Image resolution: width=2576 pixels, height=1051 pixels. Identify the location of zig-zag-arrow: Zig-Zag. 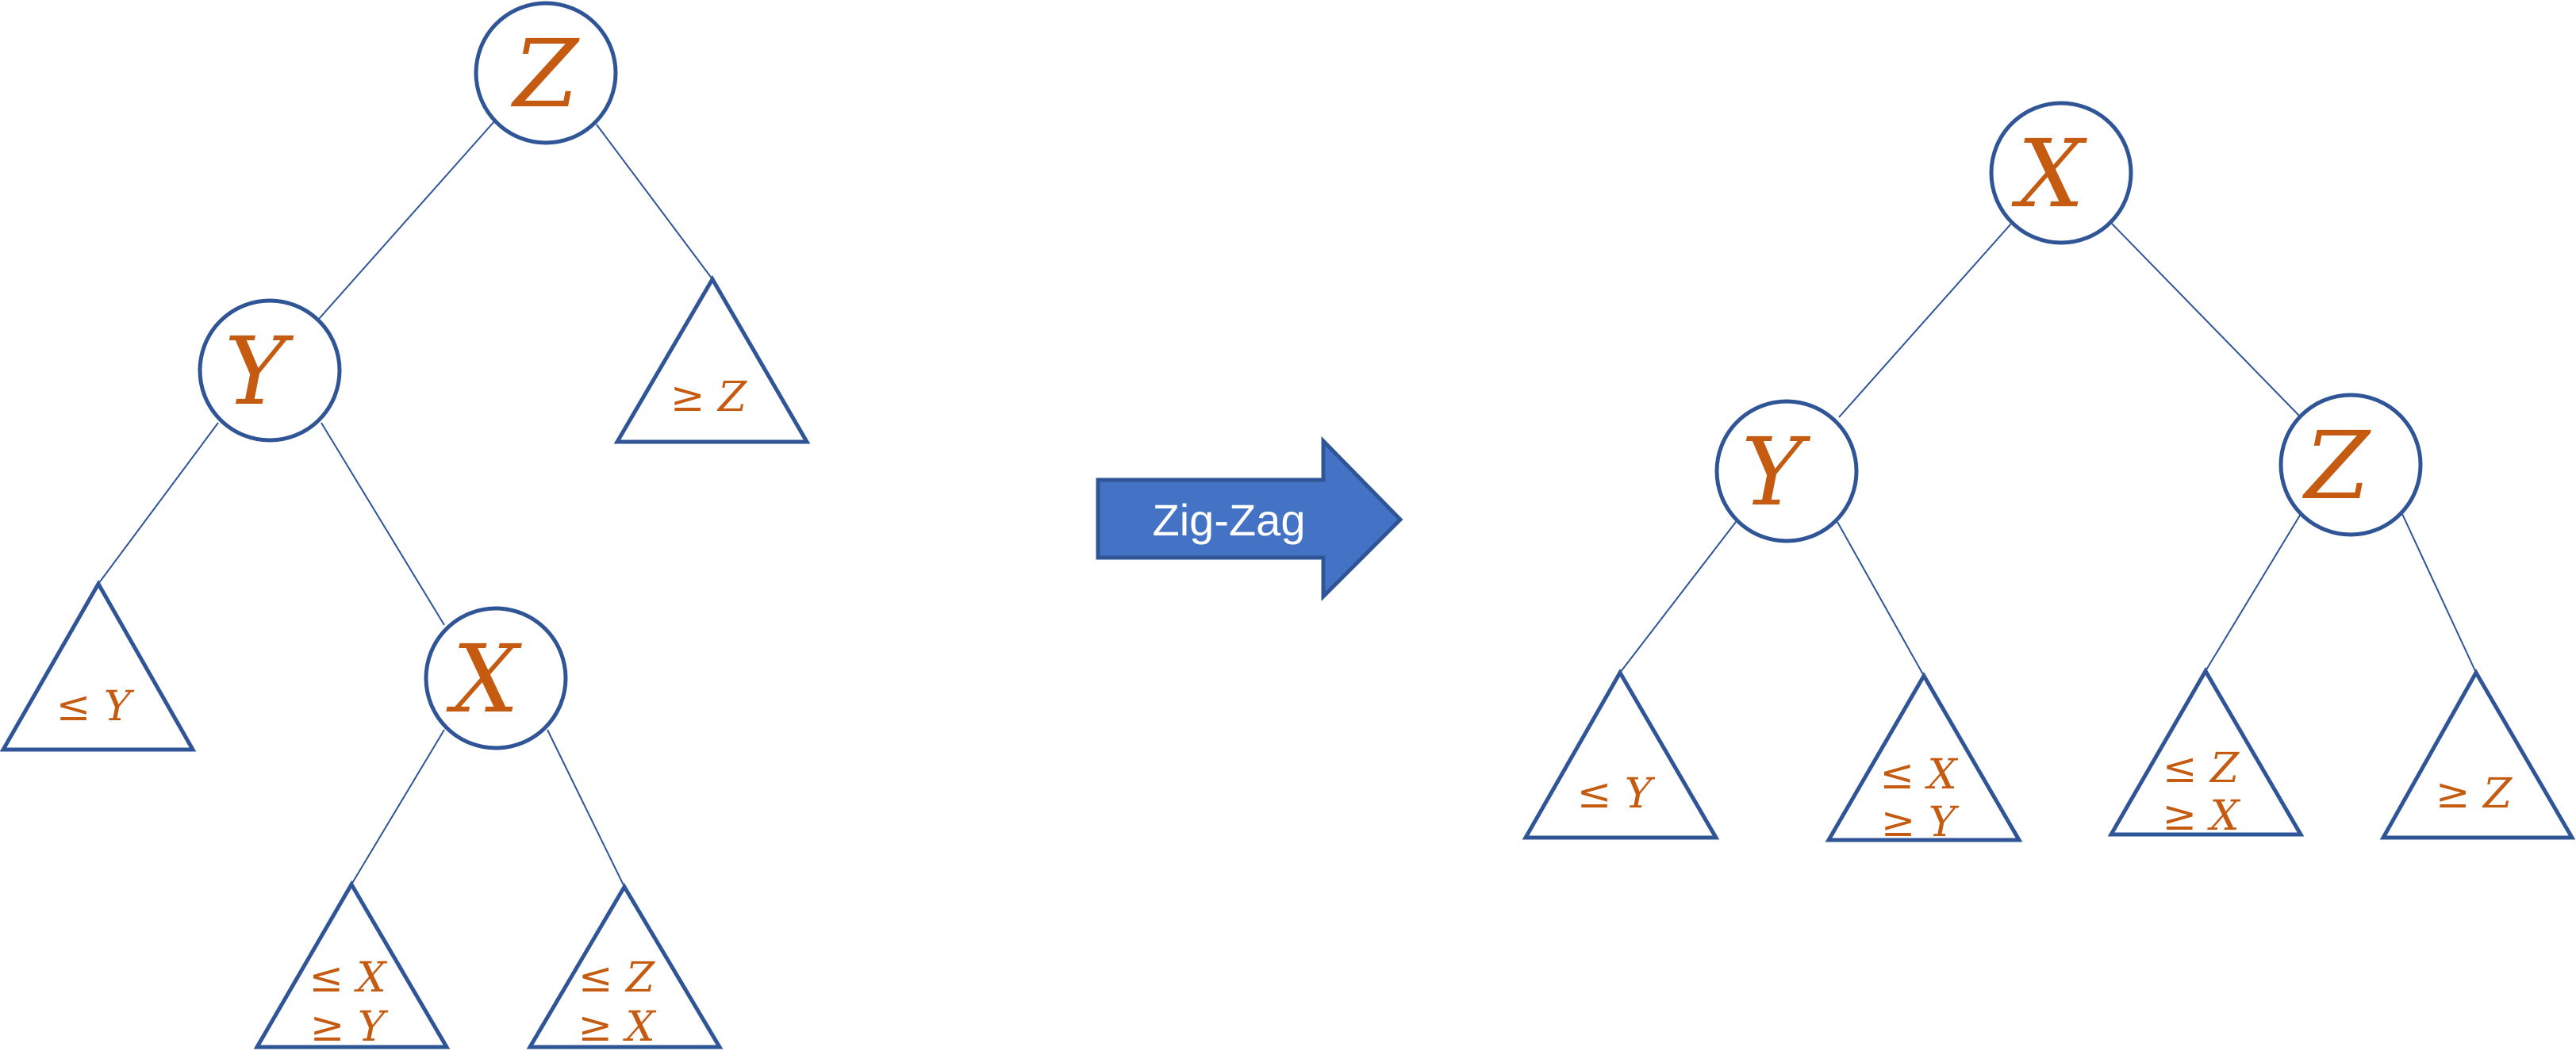
(1249, 518).